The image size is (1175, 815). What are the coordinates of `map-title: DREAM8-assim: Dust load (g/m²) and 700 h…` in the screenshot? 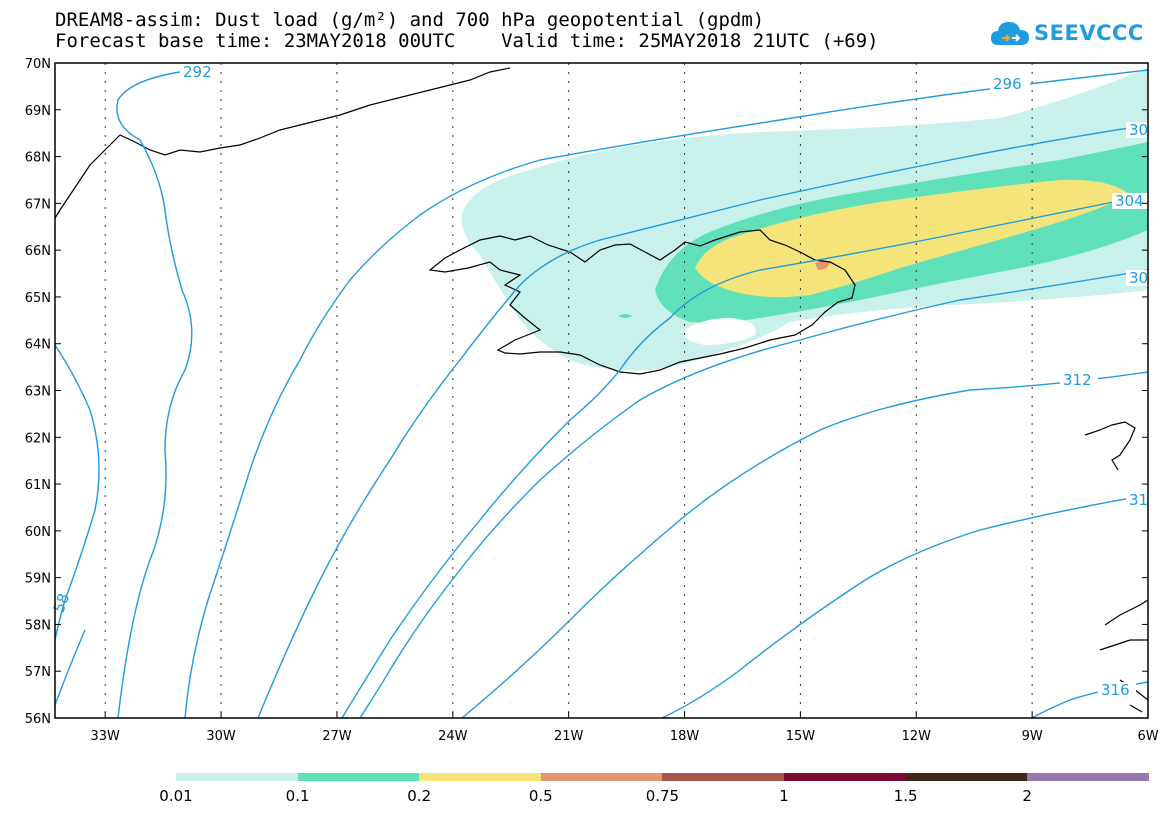 It's located at (467, 31).